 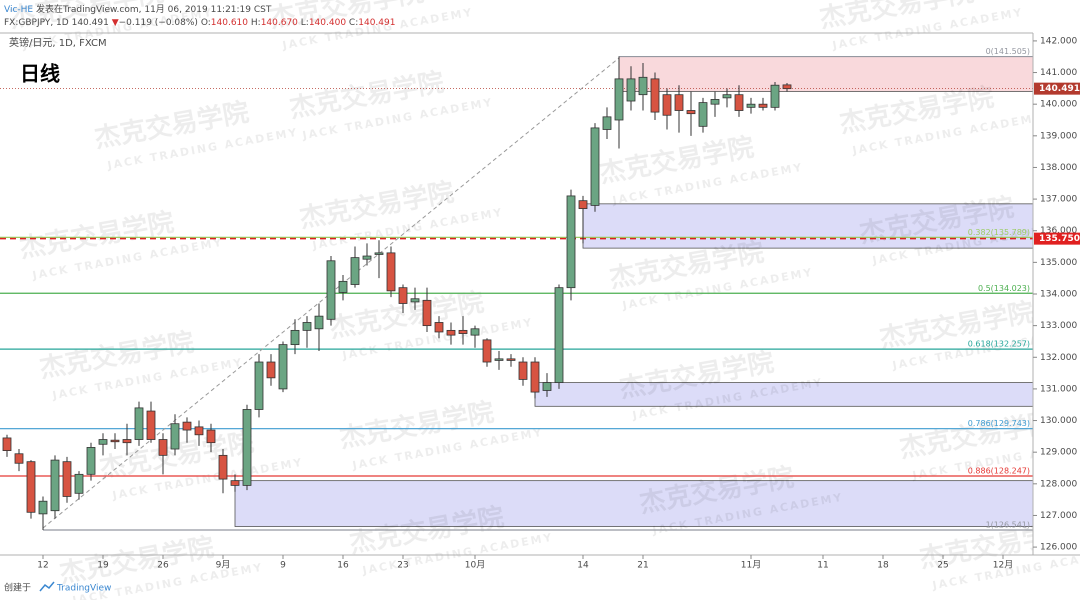 I want to click on x-tick-label: 9, so click(x=283, y=566).